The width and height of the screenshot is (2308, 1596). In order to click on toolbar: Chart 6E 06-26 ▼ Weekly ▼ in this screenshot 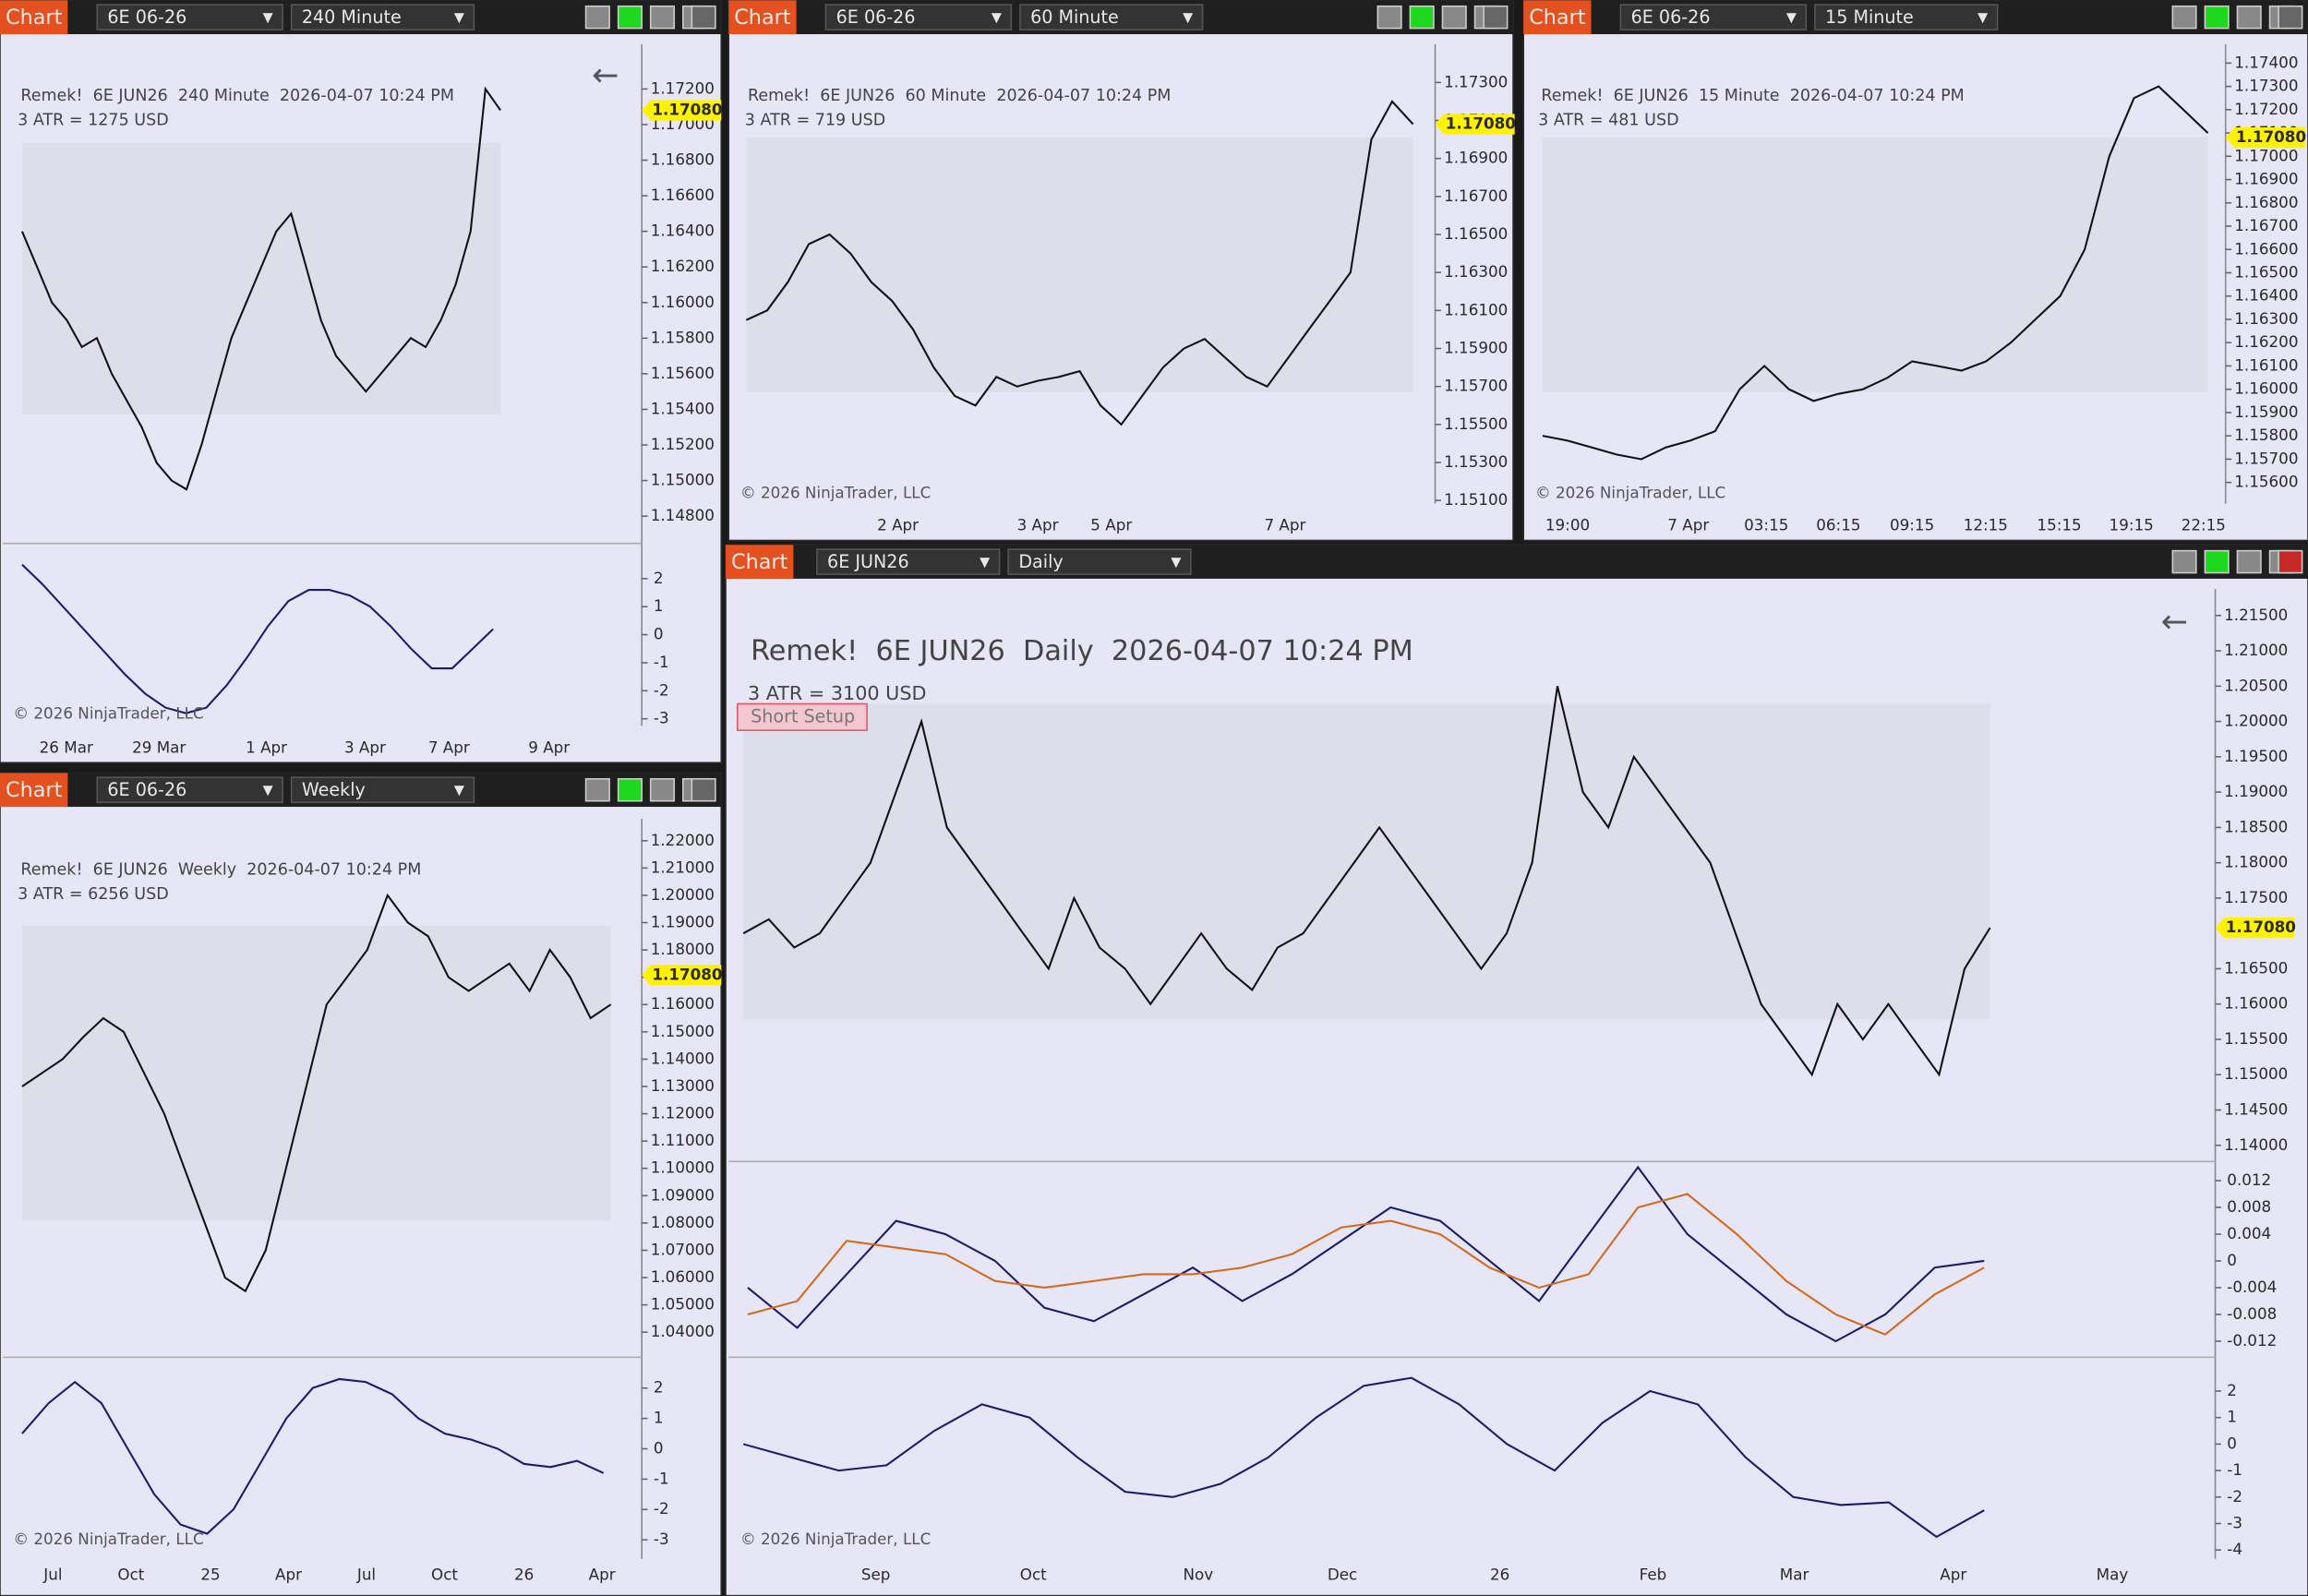, I will do `click(361, 790)`.